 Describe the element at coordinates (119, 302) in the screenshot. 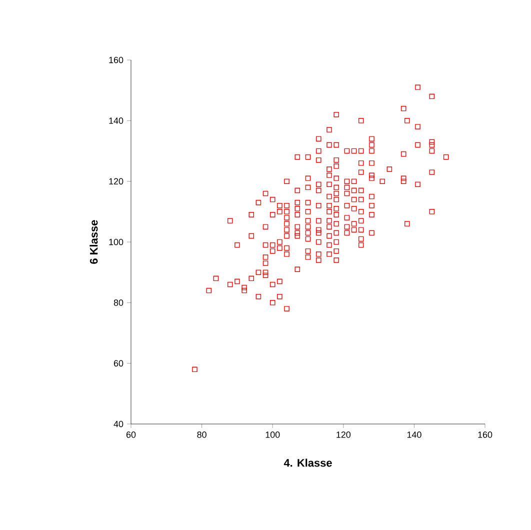

I see `y-tick-label: 80` at that location.